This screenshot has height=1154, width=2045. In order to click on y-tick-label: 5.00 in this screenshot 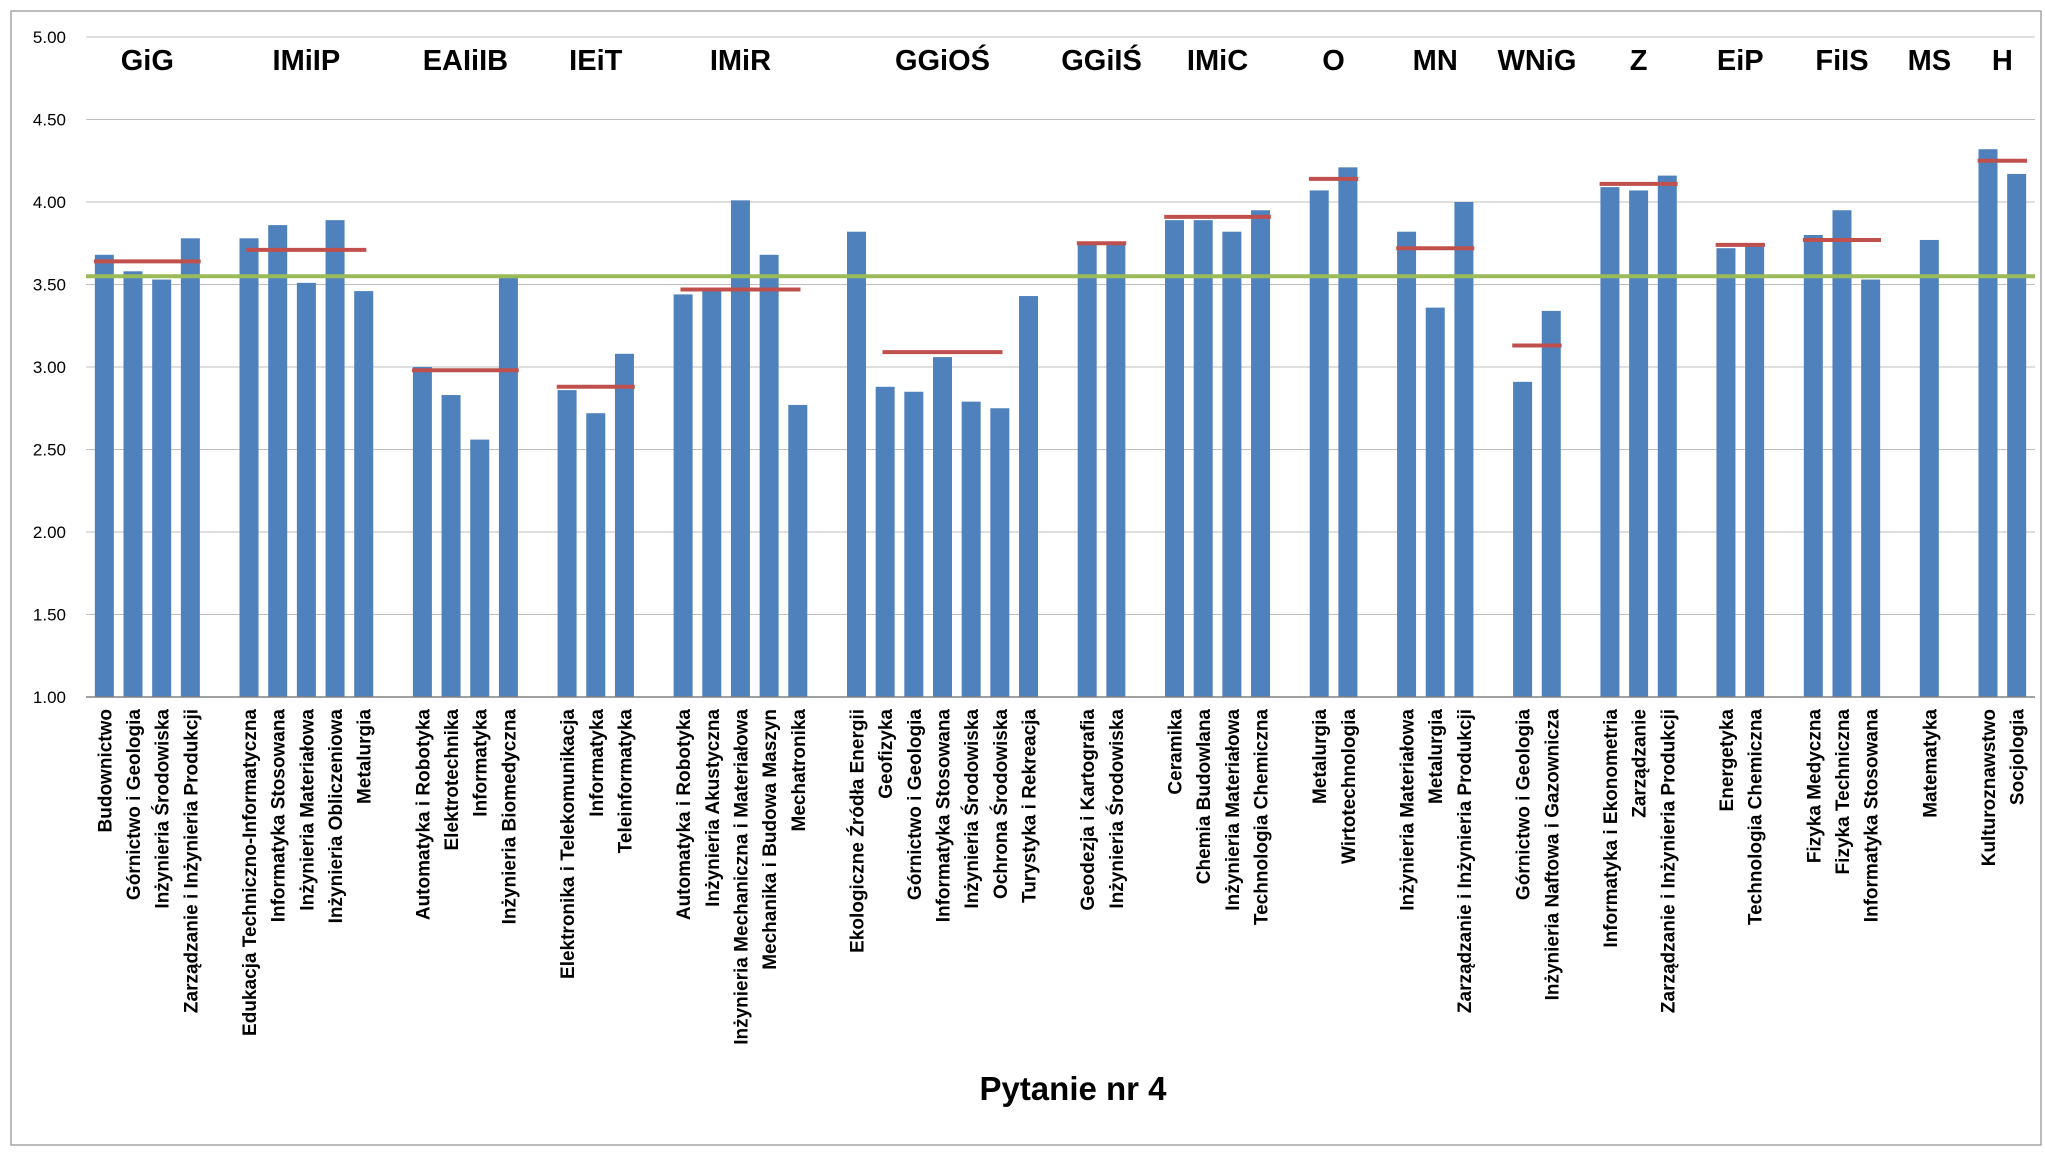, I will do `click(49, 37)`.